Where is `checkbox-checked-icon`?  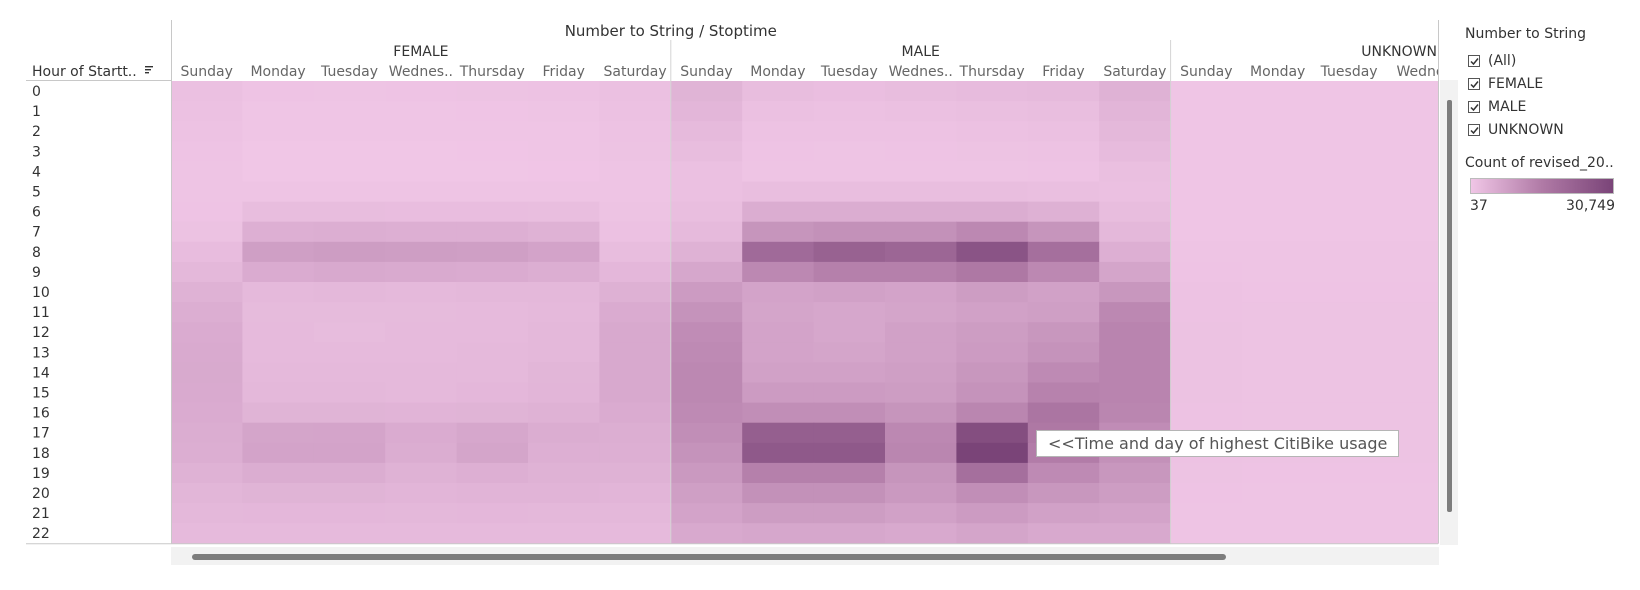
checkbox-checked-icon is located at coordinates (1474, 107).